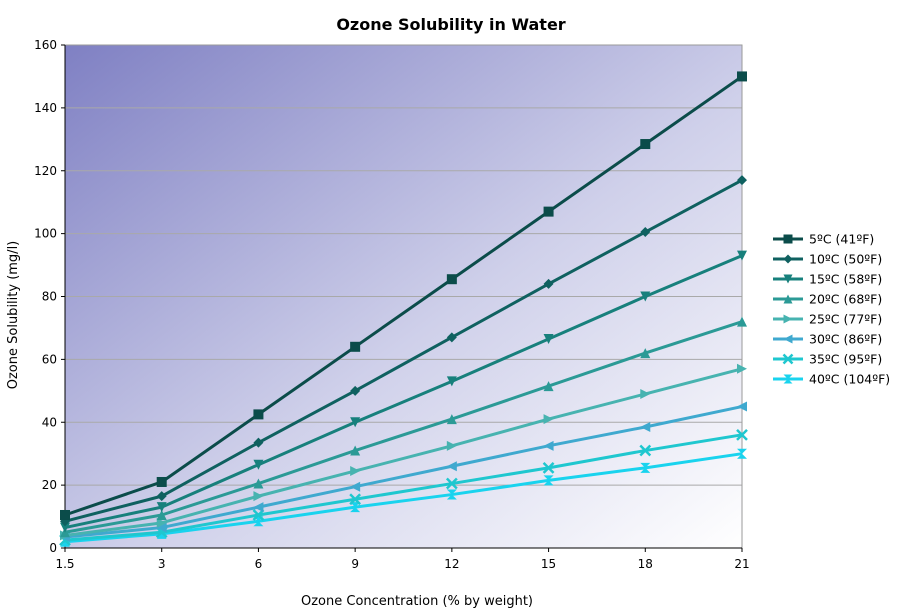  I want to click on legend-label: 40ºC (104ºF), so click(849, 379).